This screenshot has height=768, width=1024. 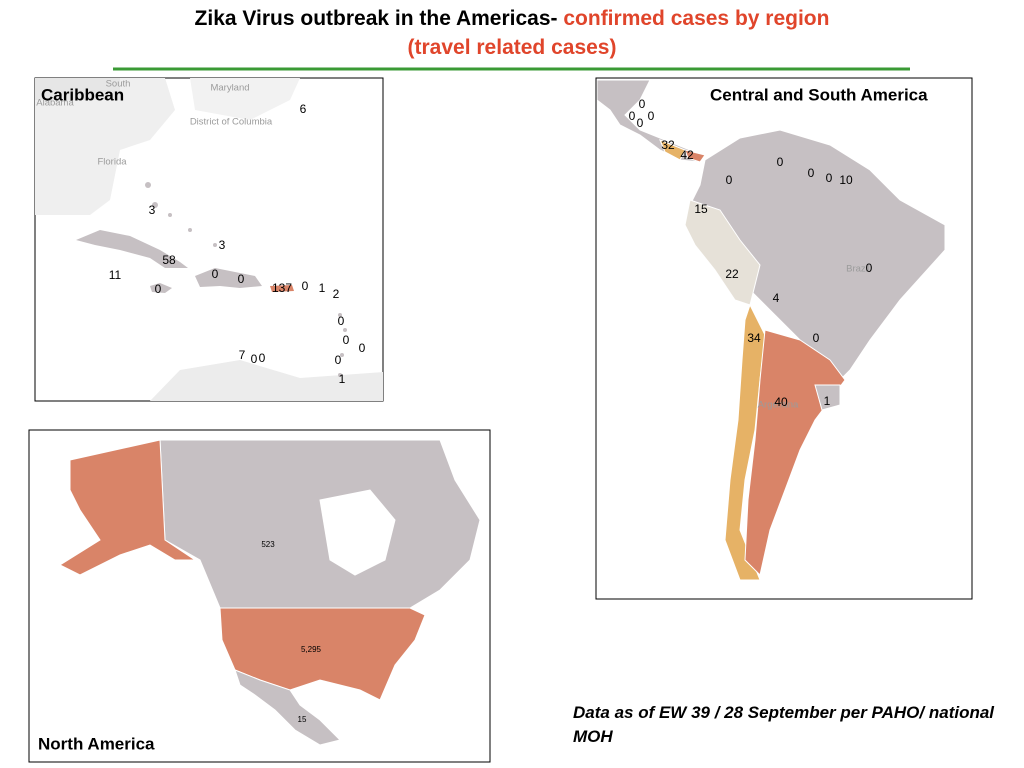 I want to click on case-label: 2, so click(x=336, y=294).